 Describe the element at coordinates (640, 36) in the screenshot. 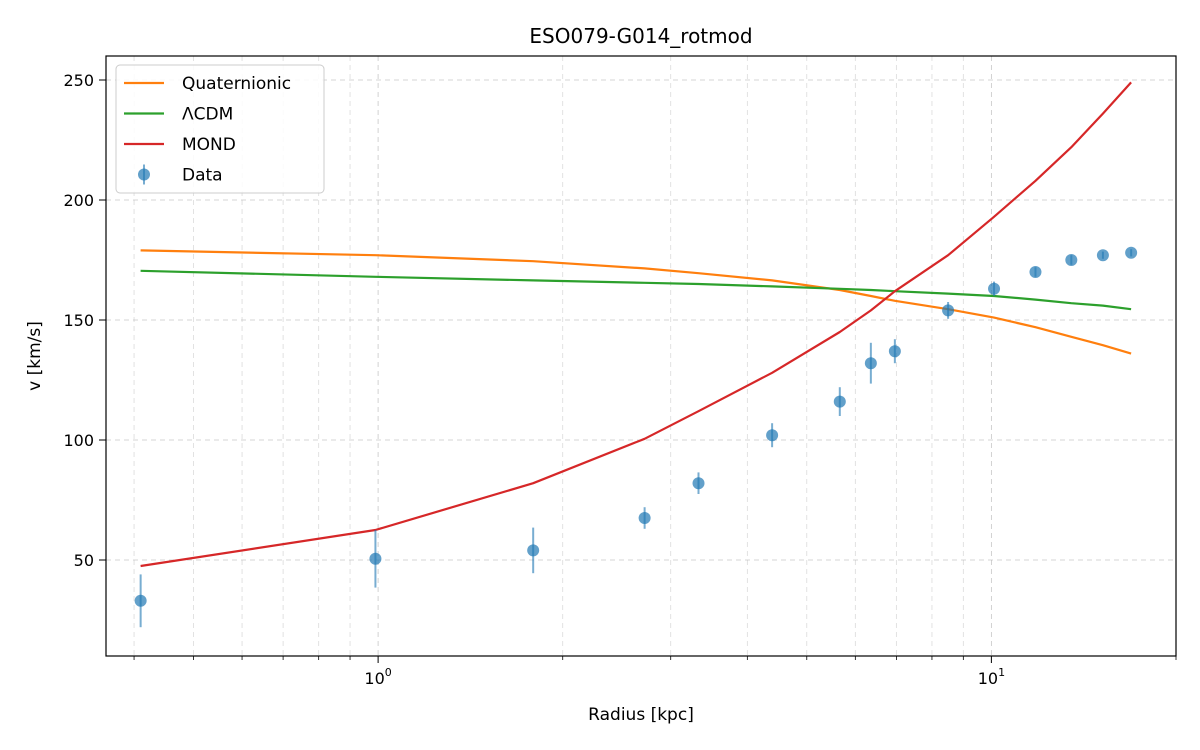

I see `chart-title: ESO079-G014_rotmod` at that location.